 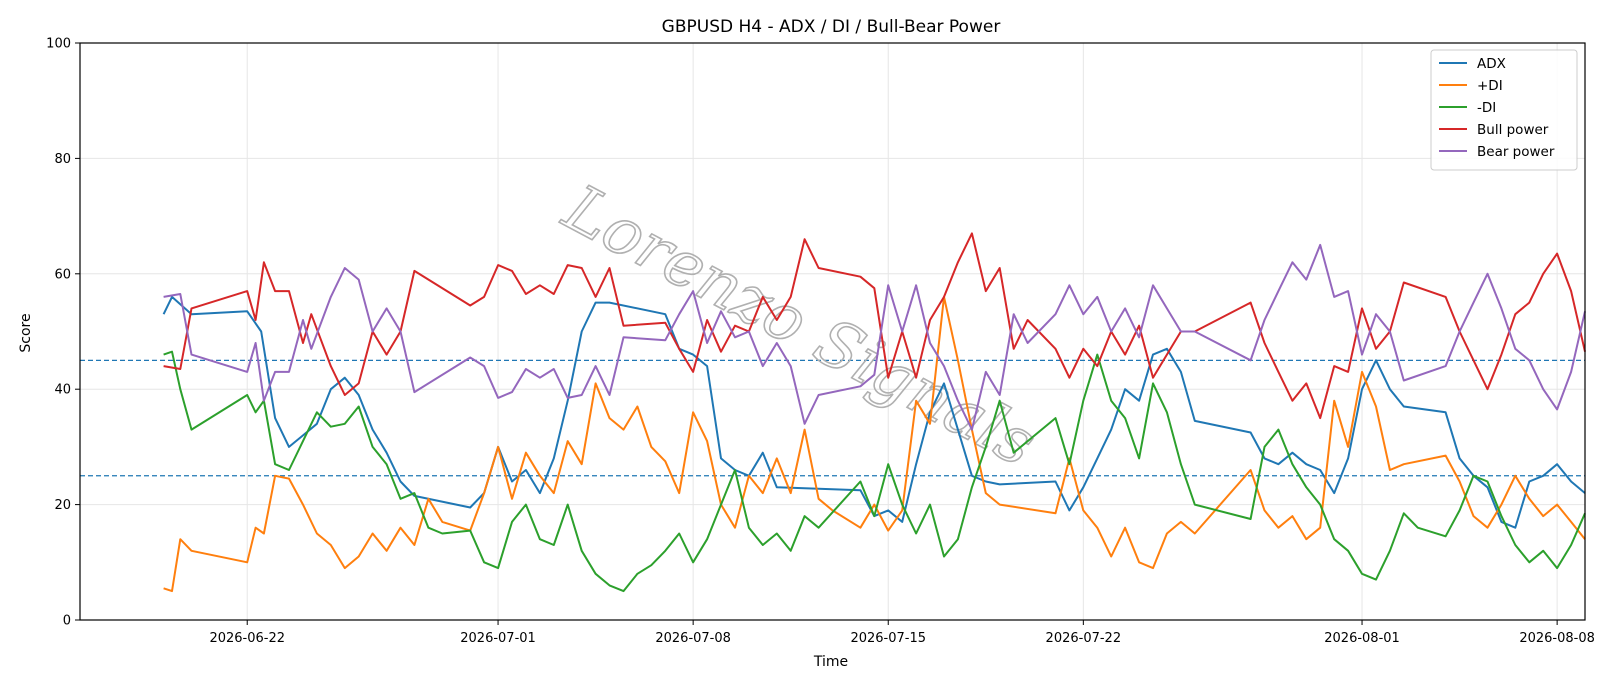 What do you see at coordinates (1513, 130) in the screenshot?
I see `legend-label: Bull power` at bounding box center [1513, 130].